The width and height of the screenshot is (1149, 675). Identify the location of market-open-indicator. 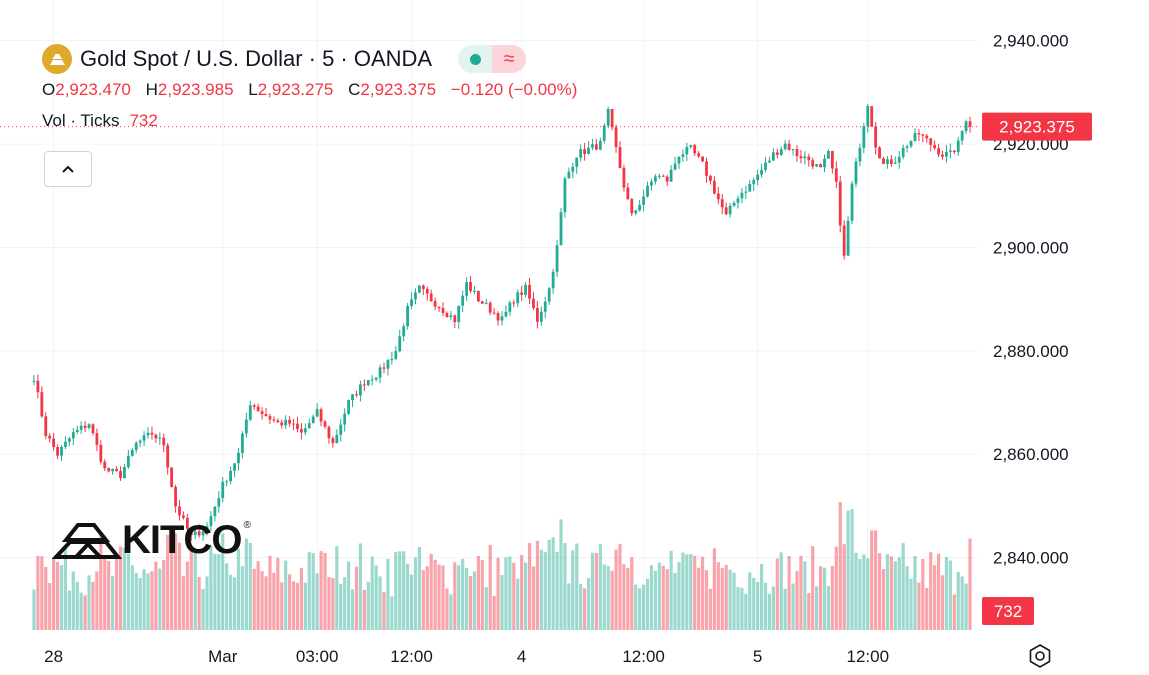
(475, 59).